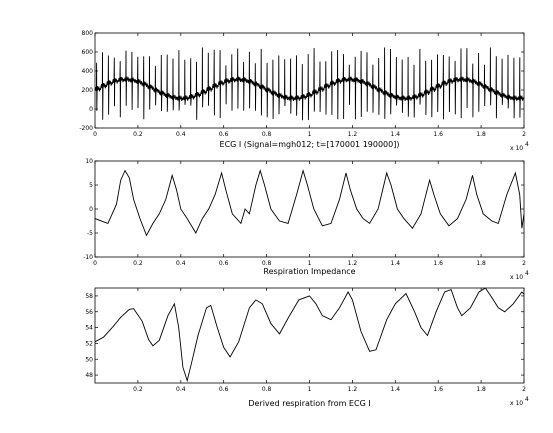  I want to click on y-tick-label: -200, so click(86, 128).